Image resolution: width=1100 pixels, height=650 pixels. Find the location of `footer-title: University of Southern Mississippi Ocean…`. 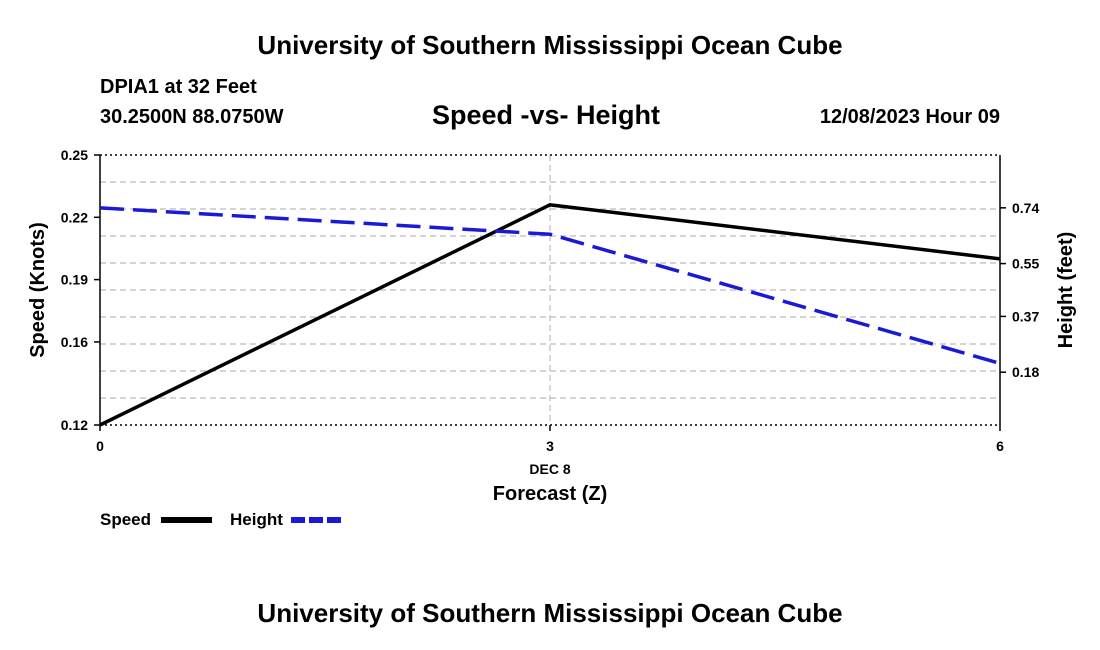

footer-title: University of Southern Mississippi Ocean… is located at coordinates (550, 613).